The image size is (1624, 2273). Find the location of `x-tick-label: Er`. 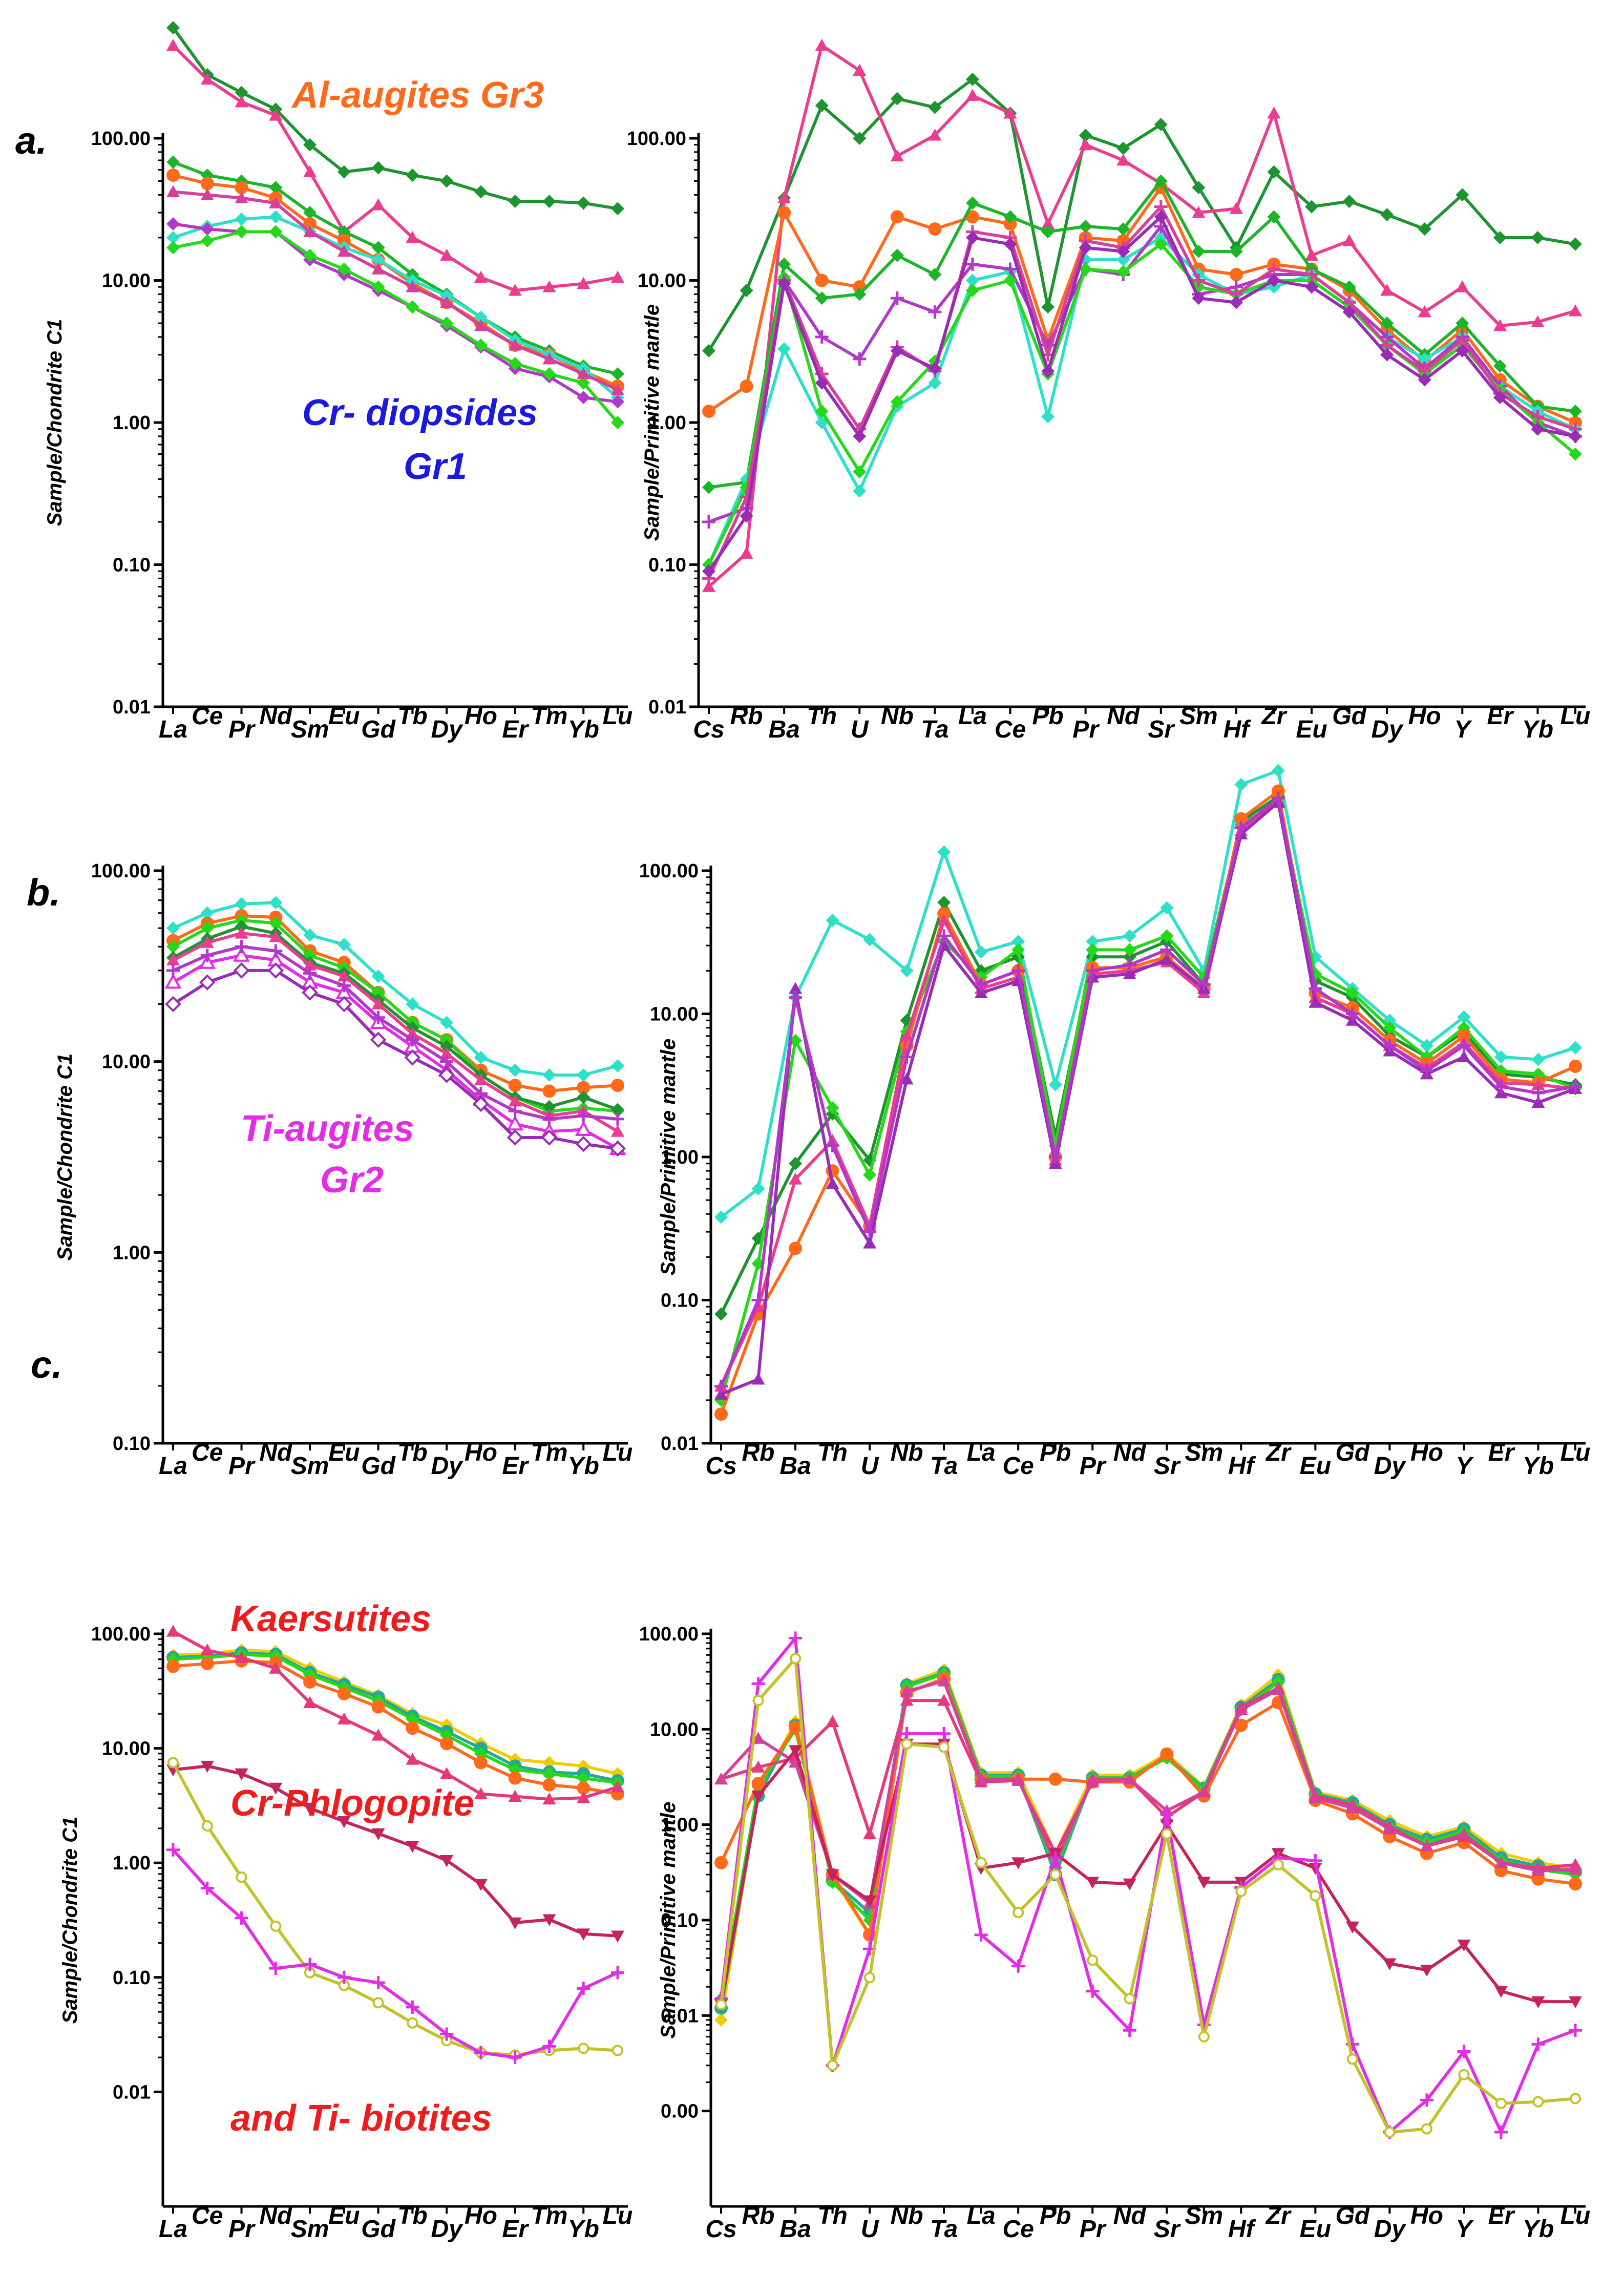

x-tick-label: Er is located at coordinates (1500, 716).